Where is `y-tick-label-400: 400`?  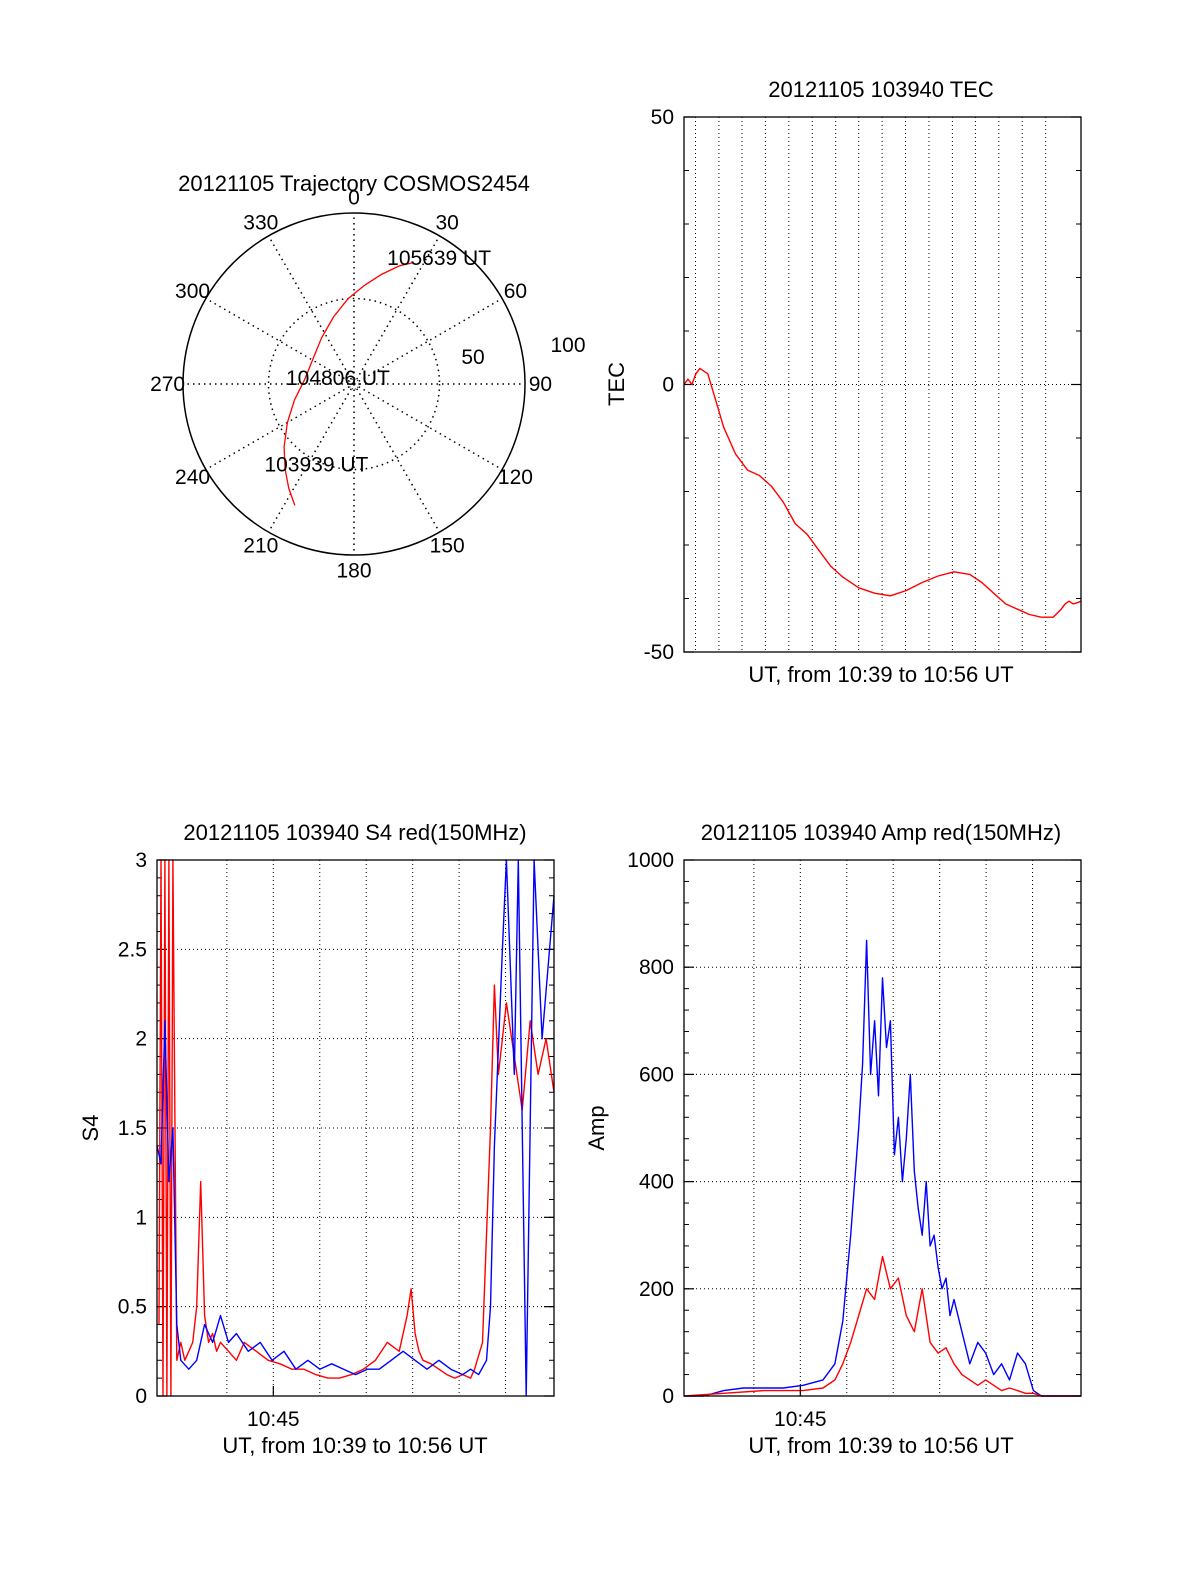
y-tick-label-400: 400 is located at coordinates (656, 1182).